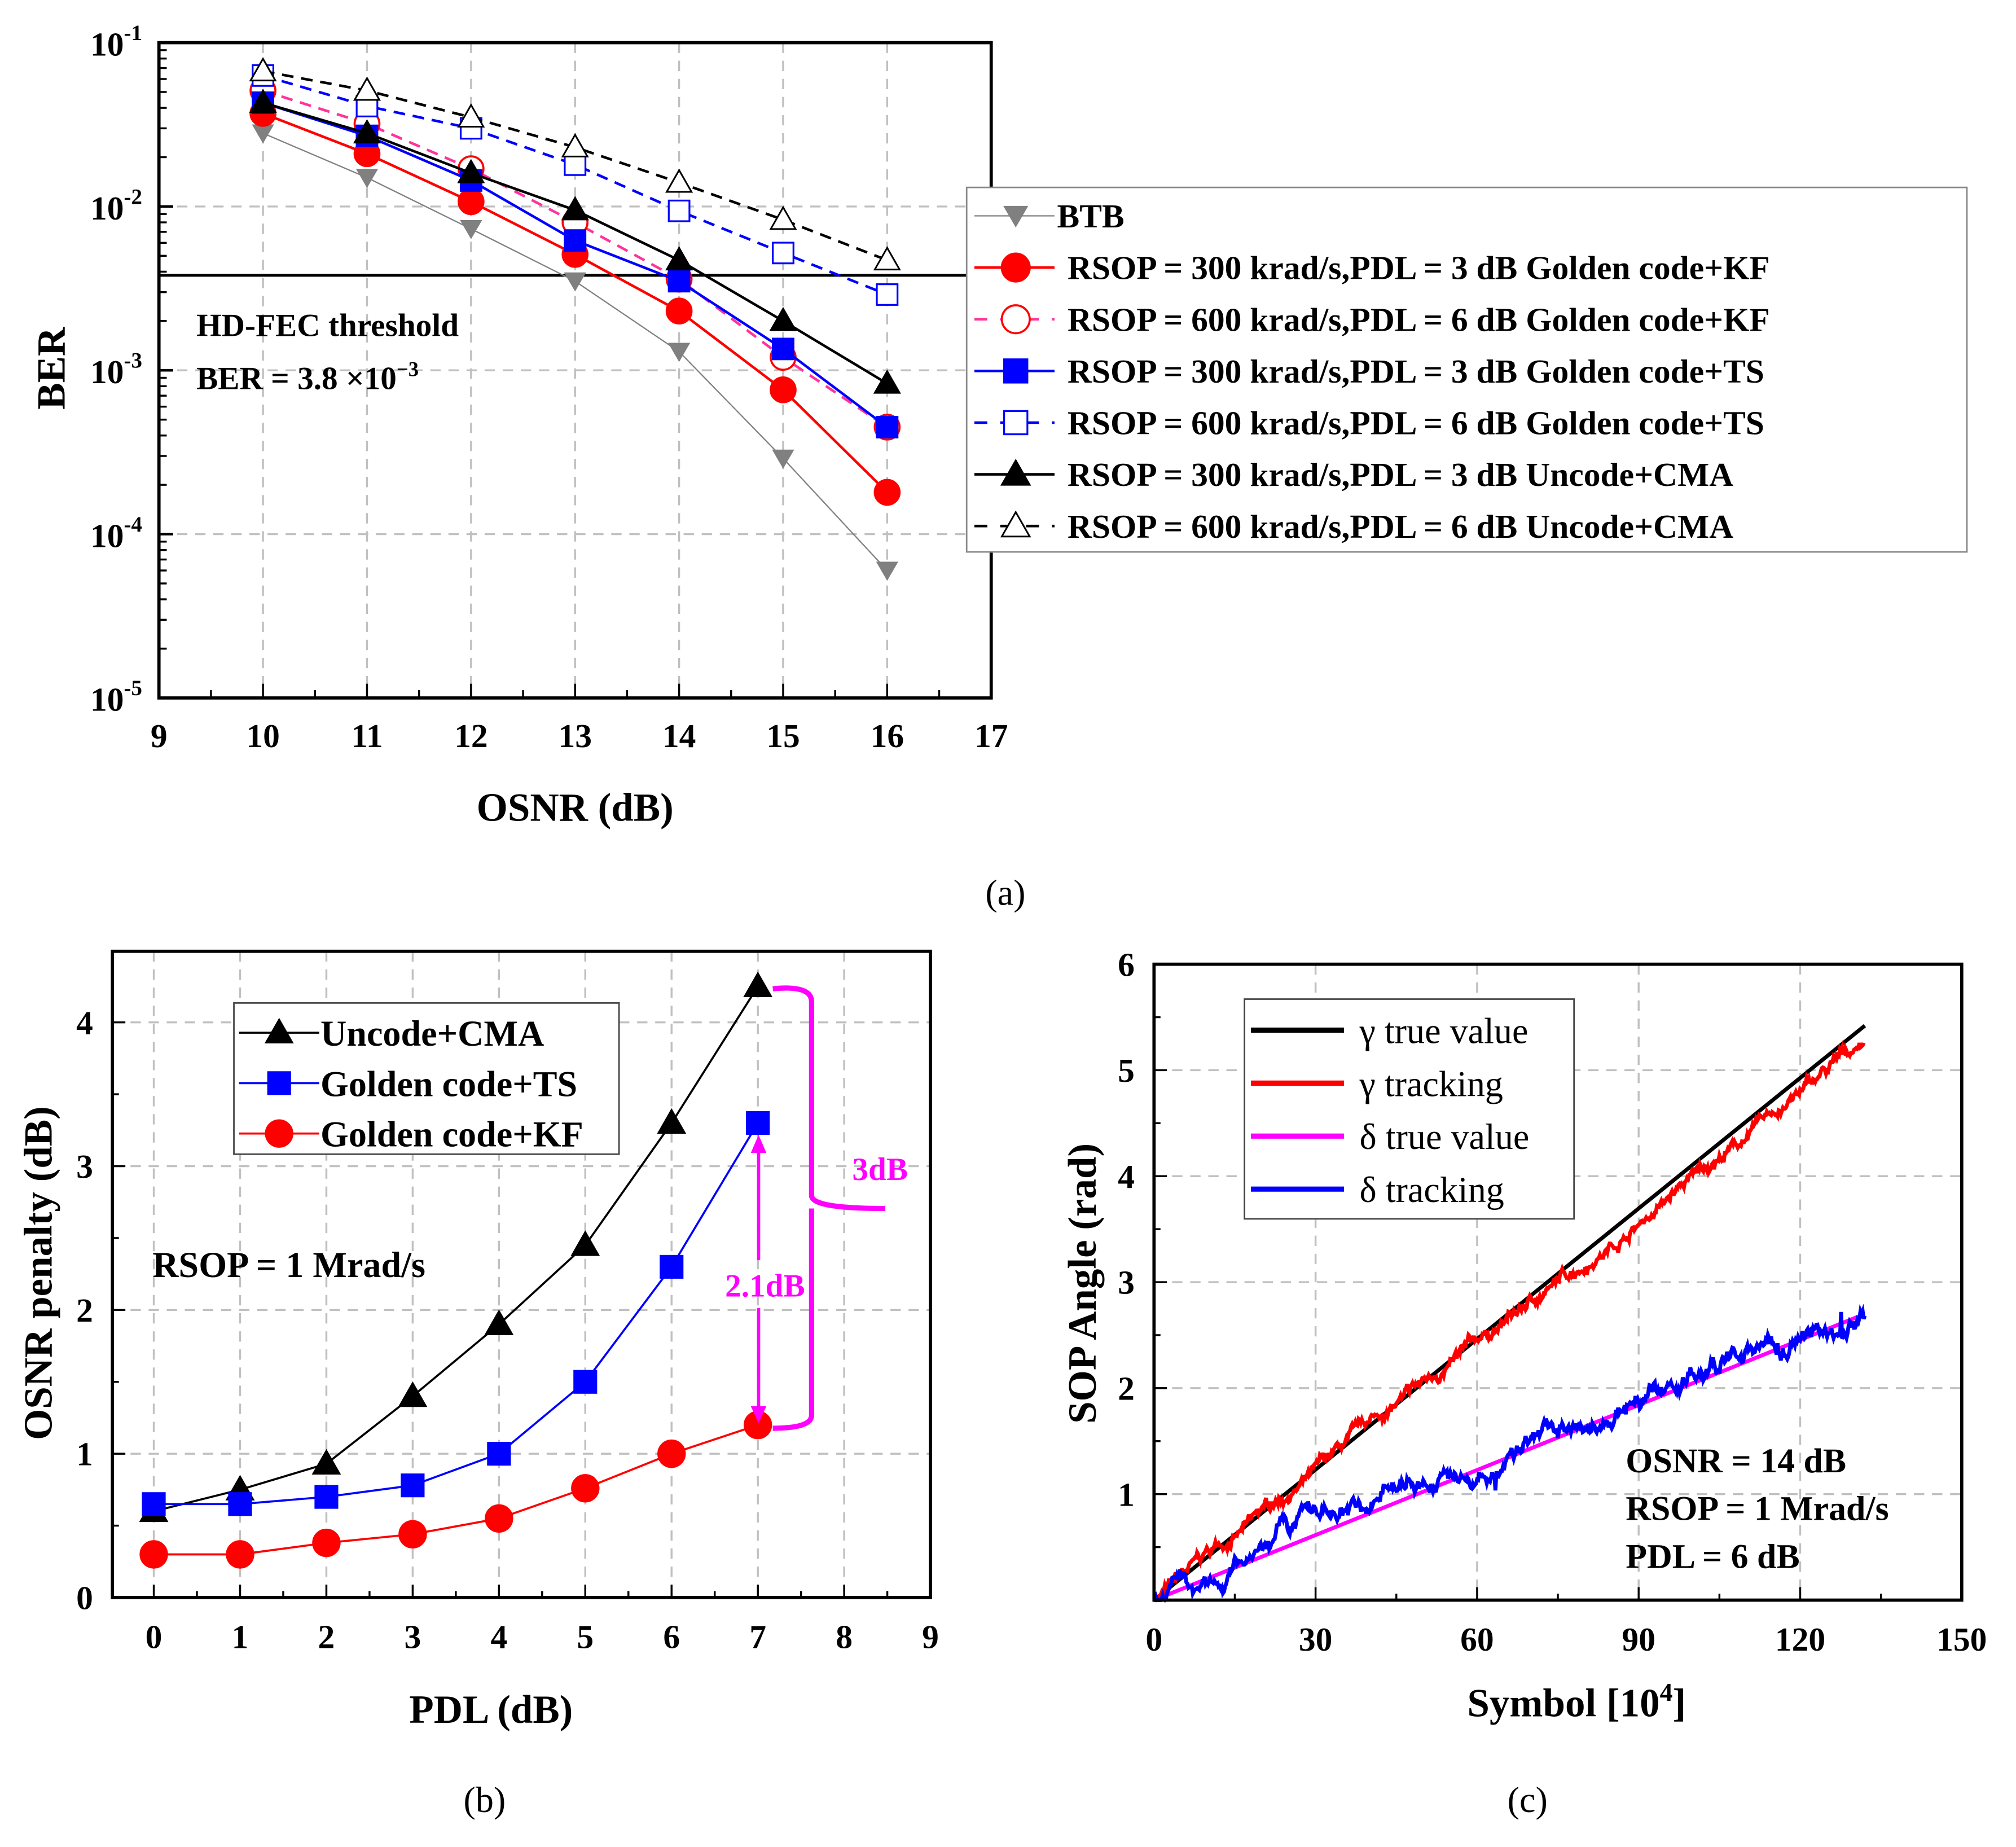  I want to click on y-tick-exponent: -2, so click(133, 197).